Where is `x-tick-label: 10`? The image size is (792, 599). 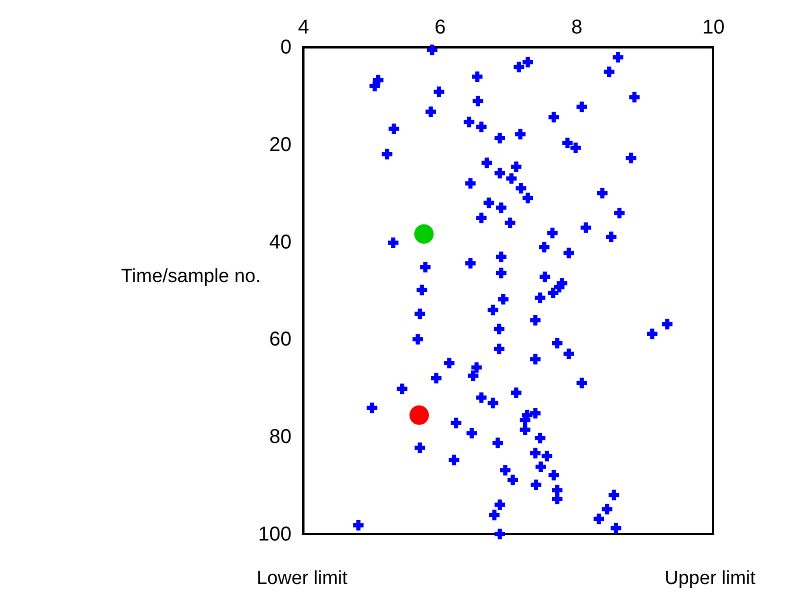
x-tick-label: 10 is located at coordinates (713, 27).